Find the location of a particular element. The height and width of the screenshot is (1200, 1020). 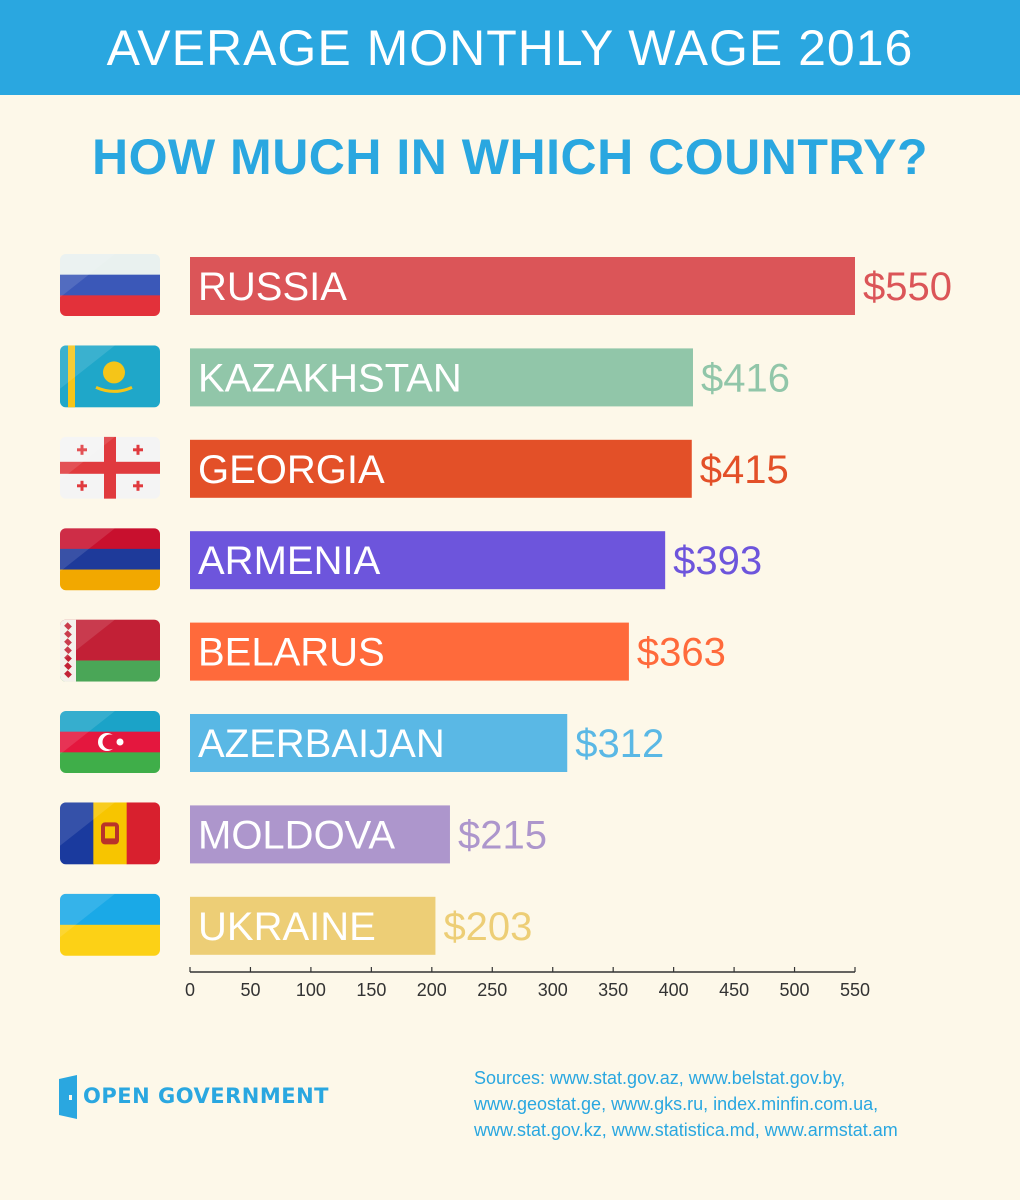

bar-value-label: $416 is located at coordinates (745, 378).